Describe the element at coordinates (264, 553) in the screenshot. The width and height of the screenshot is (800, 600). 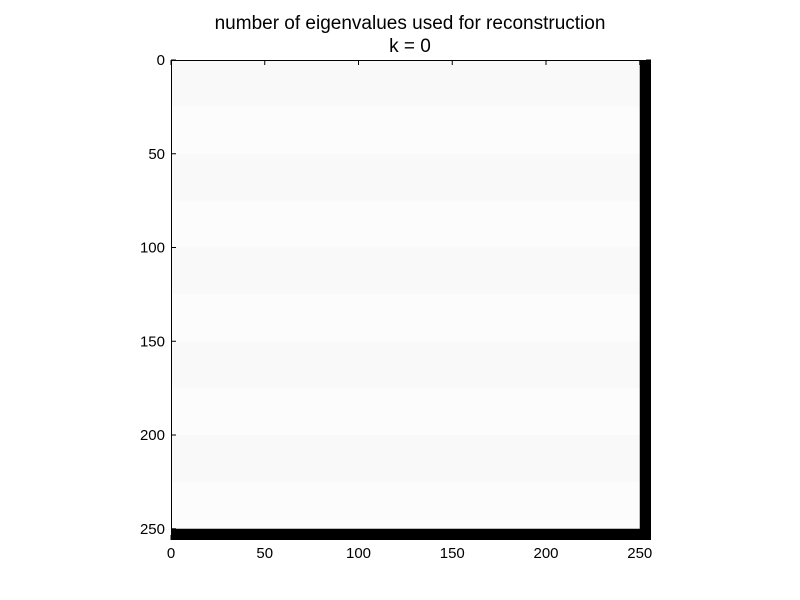
I see `x-tick-label: 50` at that location.